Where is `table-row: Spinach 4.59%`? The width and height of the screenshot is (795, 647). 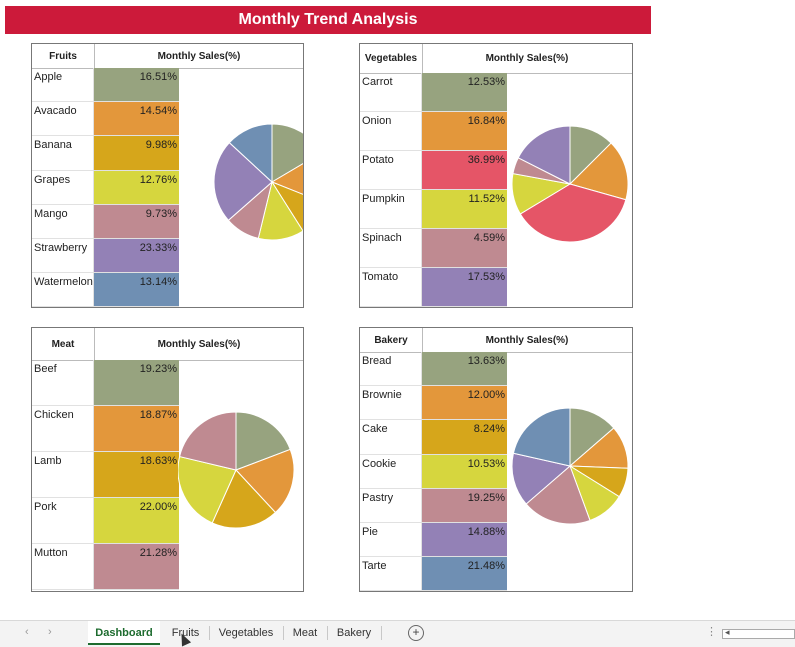
table-row: Spinach 4.59% is located at coordinates (433, 248).